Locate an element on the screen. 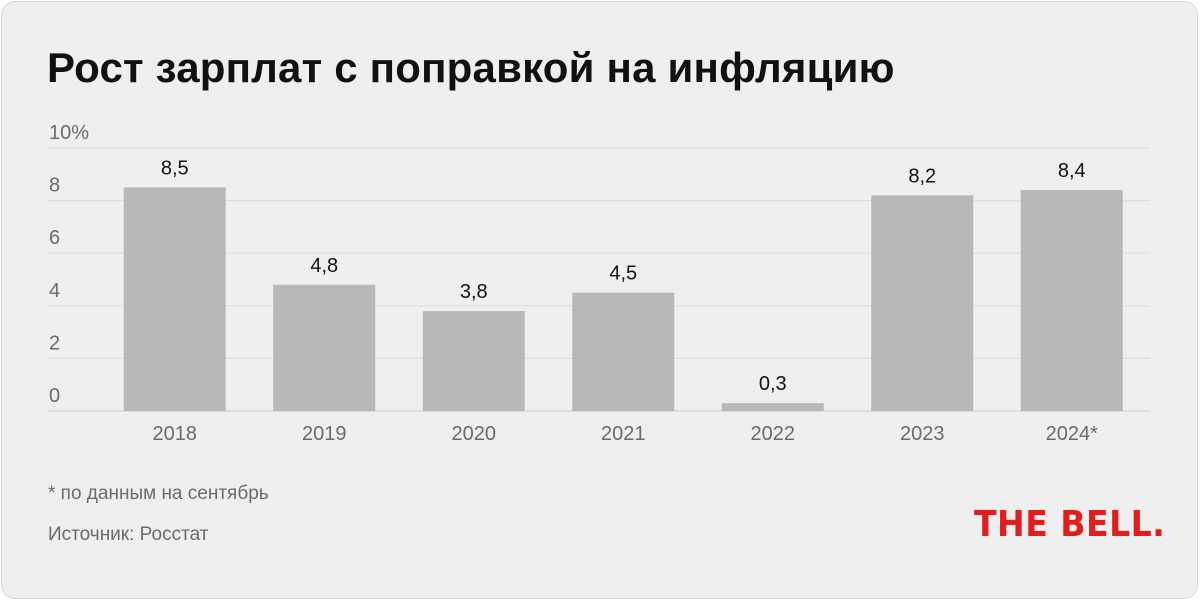 The image size is (1200, 601). chart-title: Рост зарплат с поправкой на инфляцию is located at coordinates (471, 67).